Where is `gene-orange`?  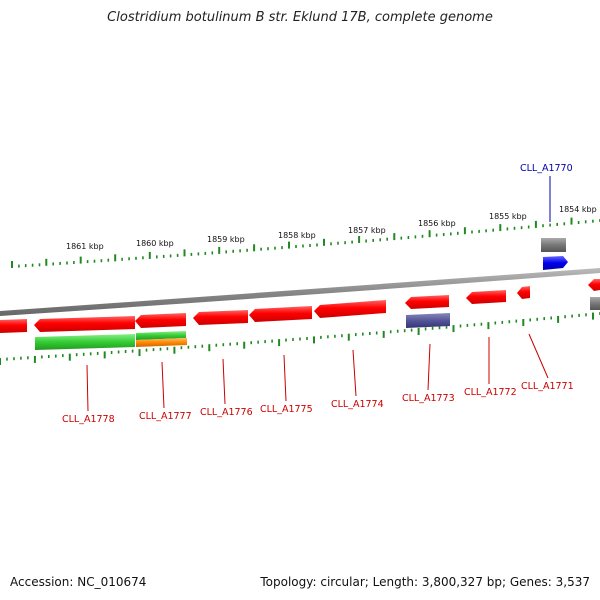
gene-orange is located at coordinates (161, 342).